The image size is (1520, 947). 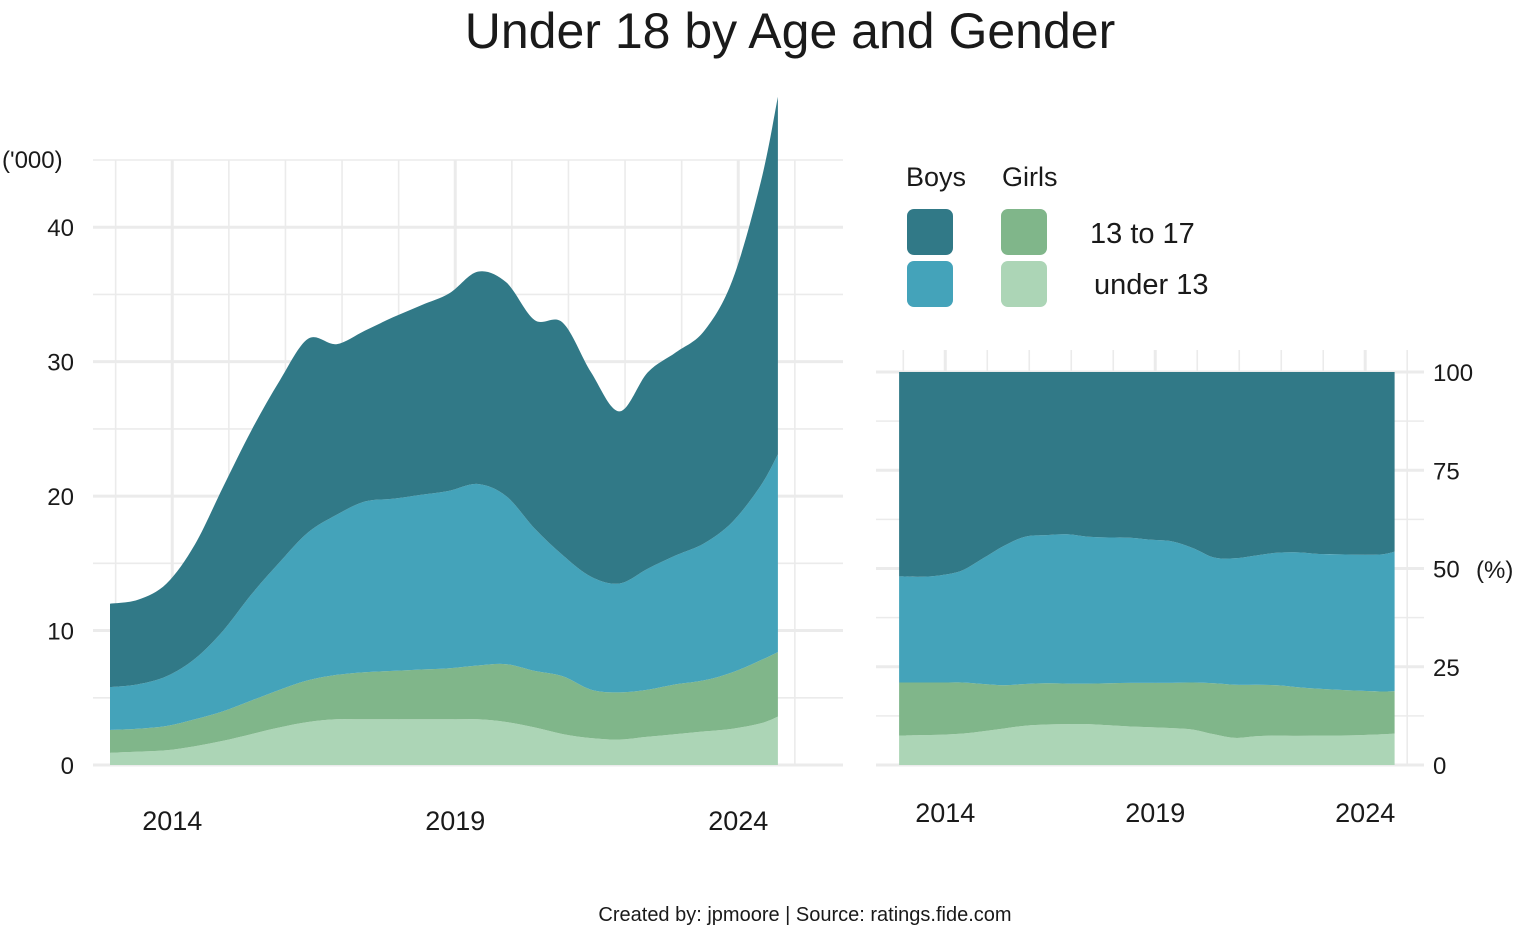 I want to click on legend-header-boys: Boys, so click(x=936, y=177).